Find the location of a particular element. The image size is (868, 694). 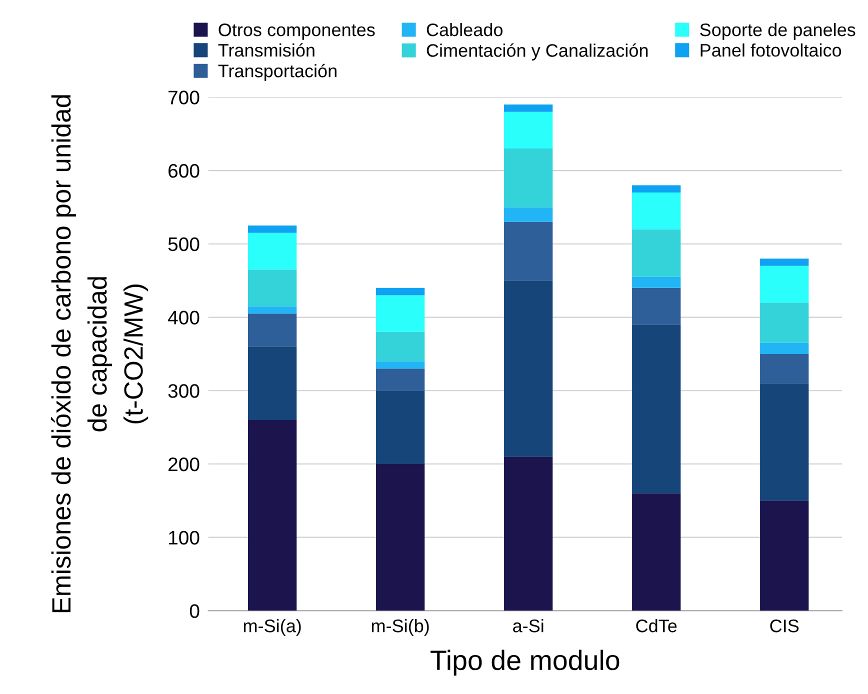

y-tick-label: 200 is located at coordinates (184, 464).